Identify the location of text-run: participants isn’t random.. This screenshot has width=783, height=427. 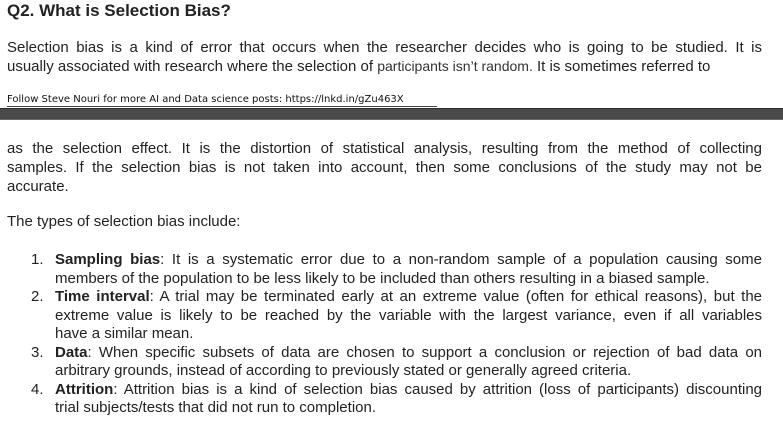
(455, 66).